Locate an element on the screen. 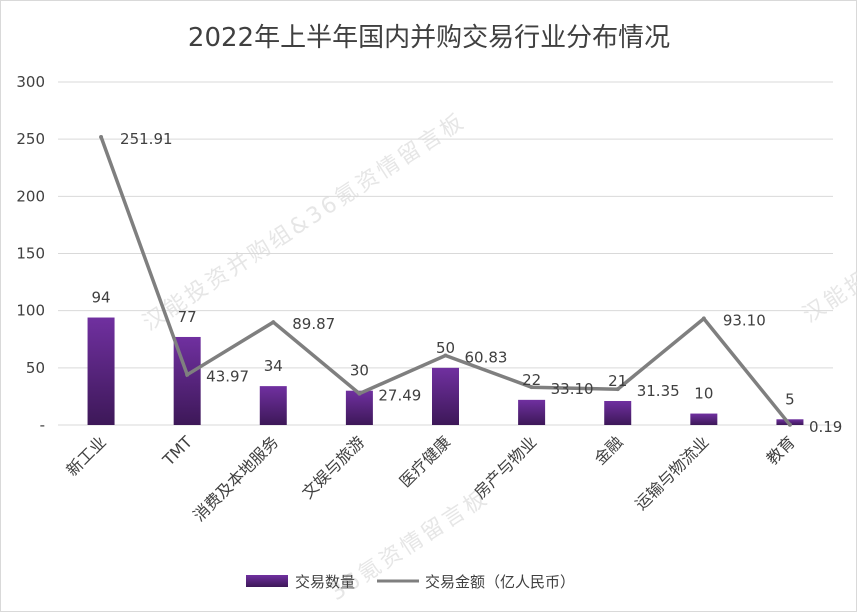 The height and width of the screenshot is (613, 857). legend-bar-swatch is located at coordinates (267, 581).